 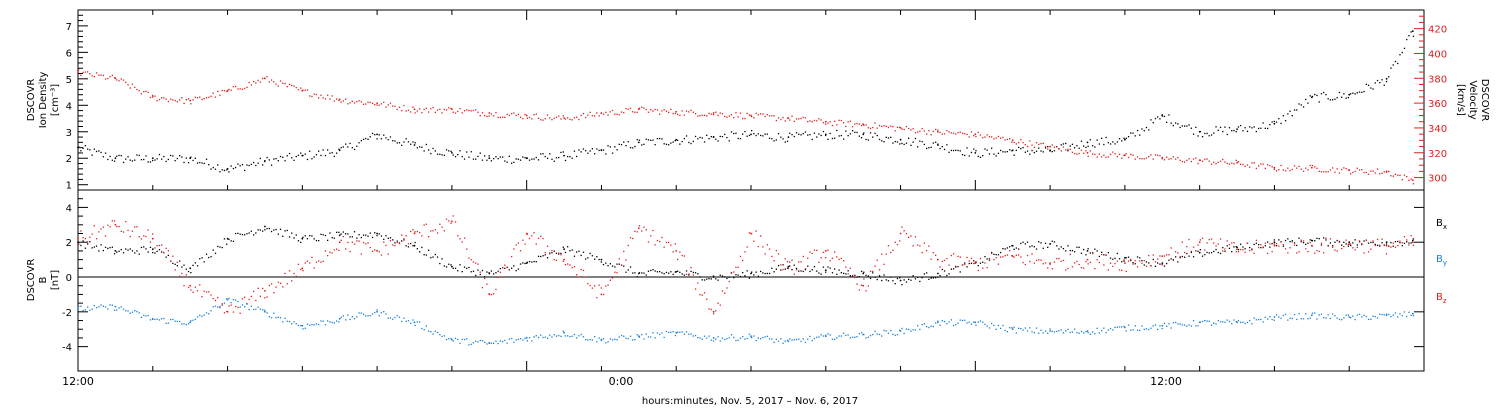 I want to click on bx-point-anchor, so click(x=900, y=280).